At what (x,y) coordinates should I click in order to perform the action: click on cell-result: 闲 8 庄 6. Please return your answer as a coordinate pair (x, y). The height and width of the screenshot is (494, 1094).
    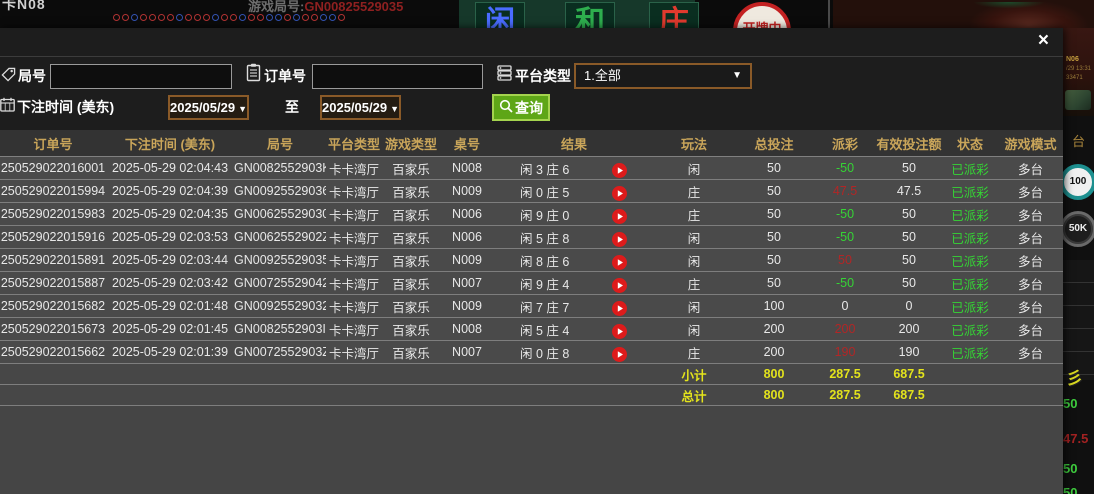
    Looking at the image, I should click on (574, 260).